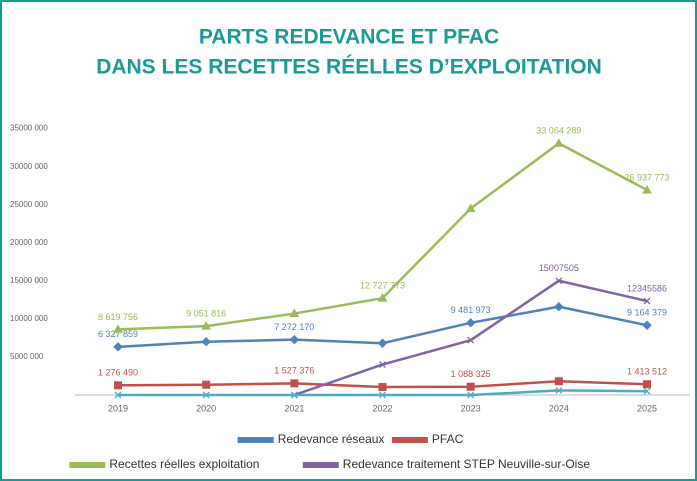 This screenshot has width=697, height=481. Describe the element at coordinates (558, 131) in the screenshot. I see `data-label: 33 064 289` at that location.